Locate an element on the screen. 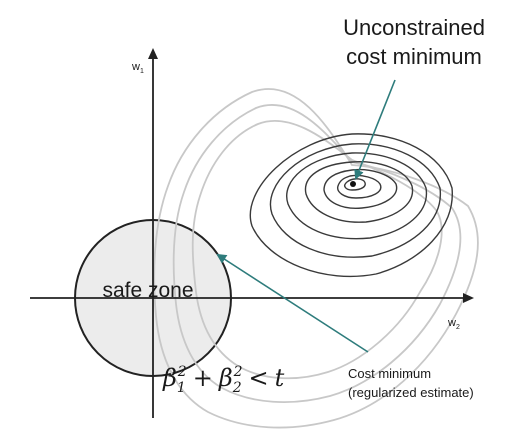  horizontal-axis-label: w2 is located at coordinates (453, 324).